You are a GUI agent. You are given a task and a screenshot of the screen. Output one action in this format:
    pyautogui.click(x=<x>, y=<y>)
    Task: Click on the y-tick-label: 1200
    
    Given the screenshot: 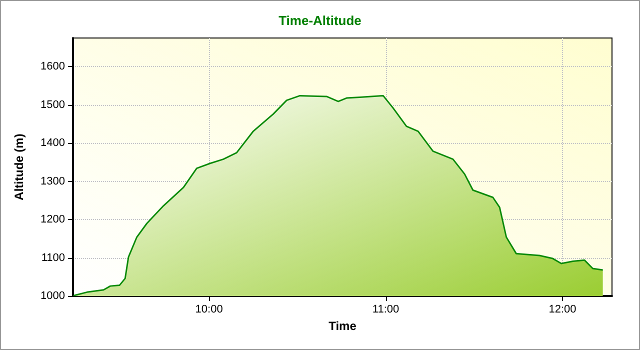 What is the action you would take?
    pyautogui.click(x=52, y=220)
    